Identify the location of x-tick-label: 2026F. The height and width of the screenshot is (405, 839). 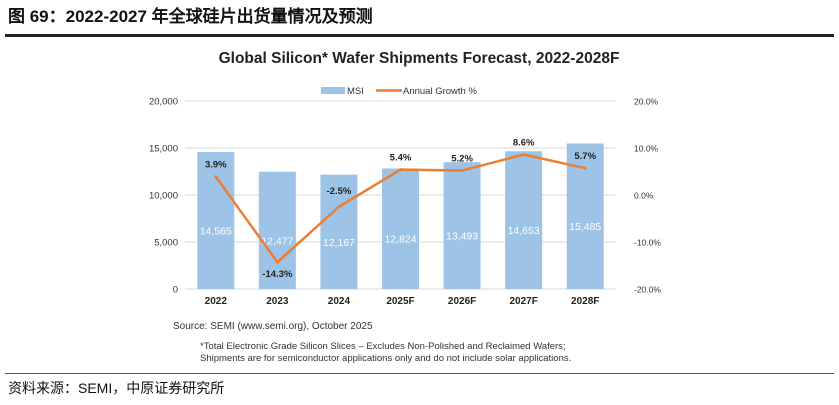
(462, 301).